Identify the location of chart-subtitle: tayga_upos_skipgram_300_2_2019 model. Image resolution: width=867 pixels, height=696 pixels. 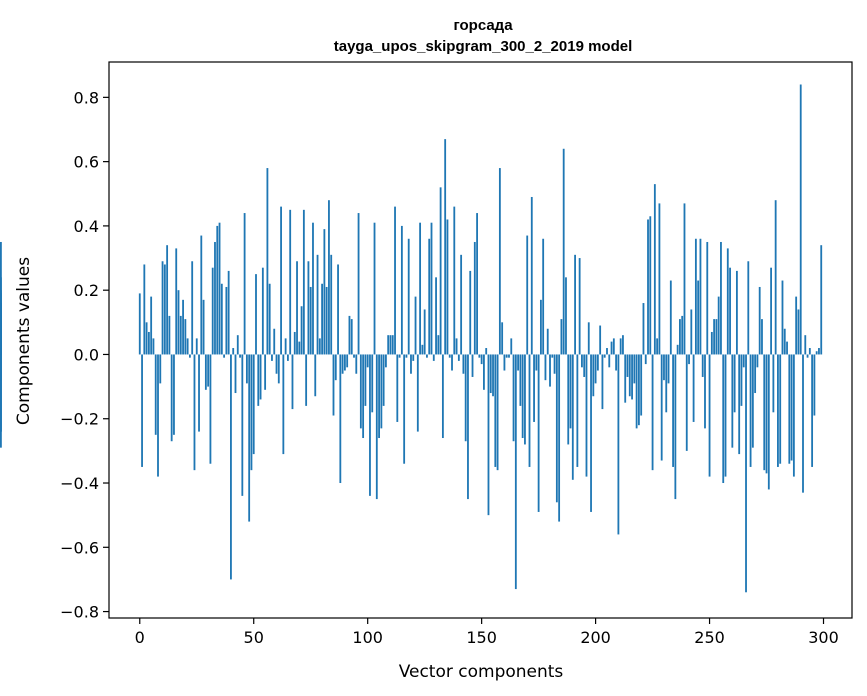
(483, 46).